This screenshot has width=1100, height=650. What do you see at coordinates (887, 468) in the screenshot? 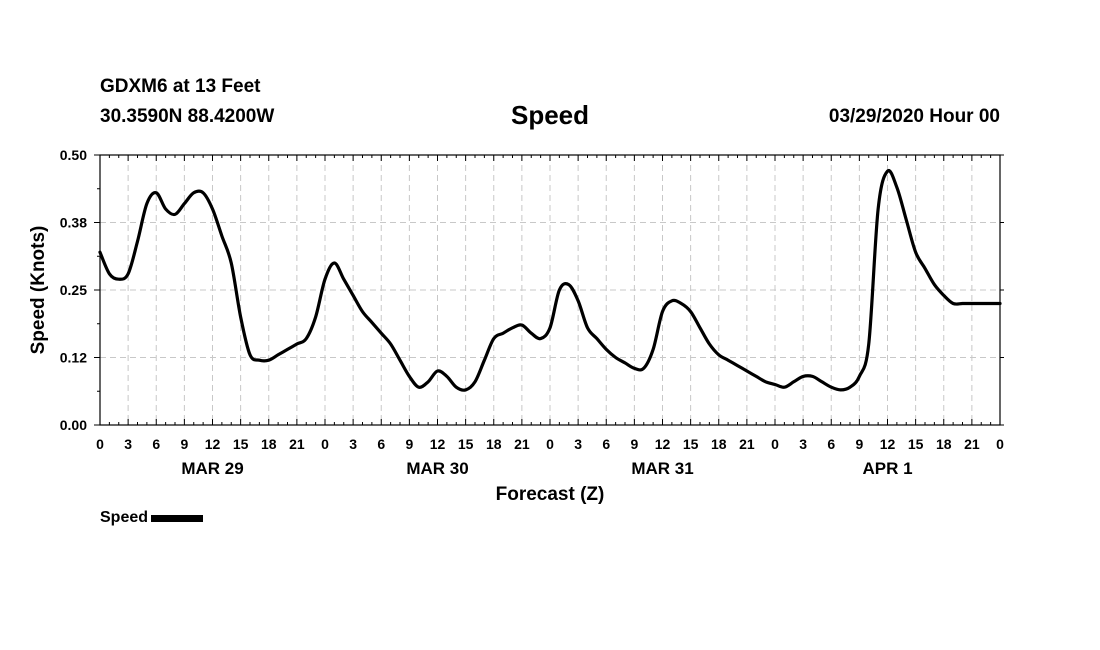
I see `day-label: APR 1` at bounding box center [887, 468].